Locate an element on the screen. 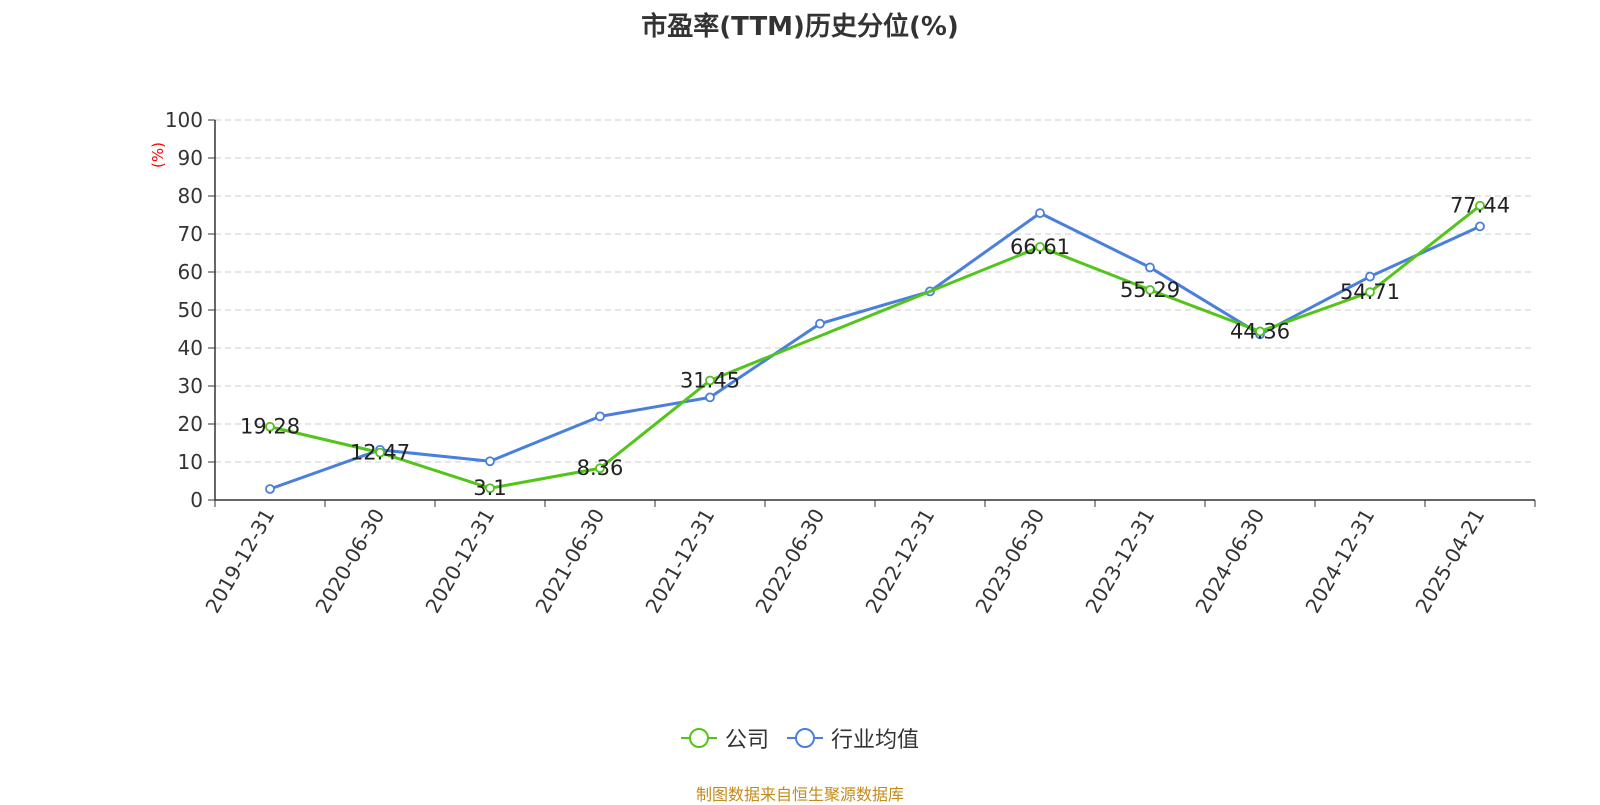 The image size is (1600, 805). data-label: 3.1 is located at coordinates (489, 488).